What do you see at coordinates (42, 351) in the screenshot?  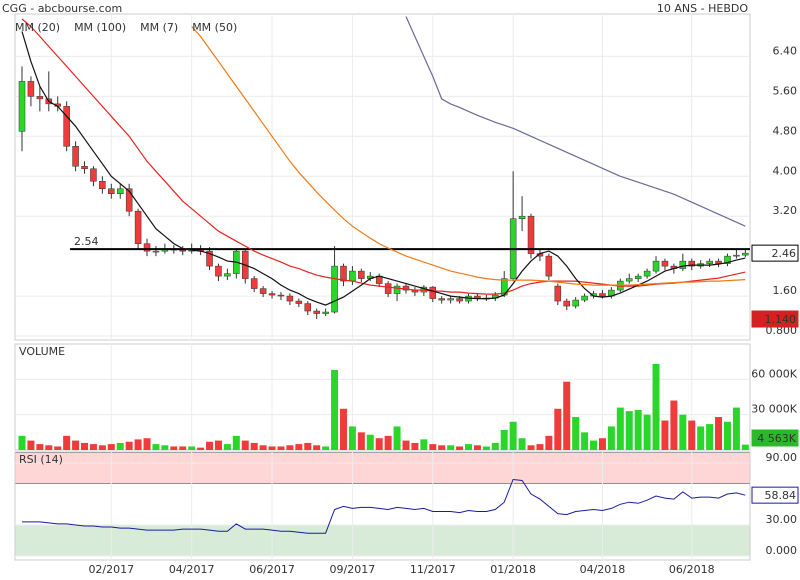 I see `panel-title: VOLUME` at bounding box center [42, 351].